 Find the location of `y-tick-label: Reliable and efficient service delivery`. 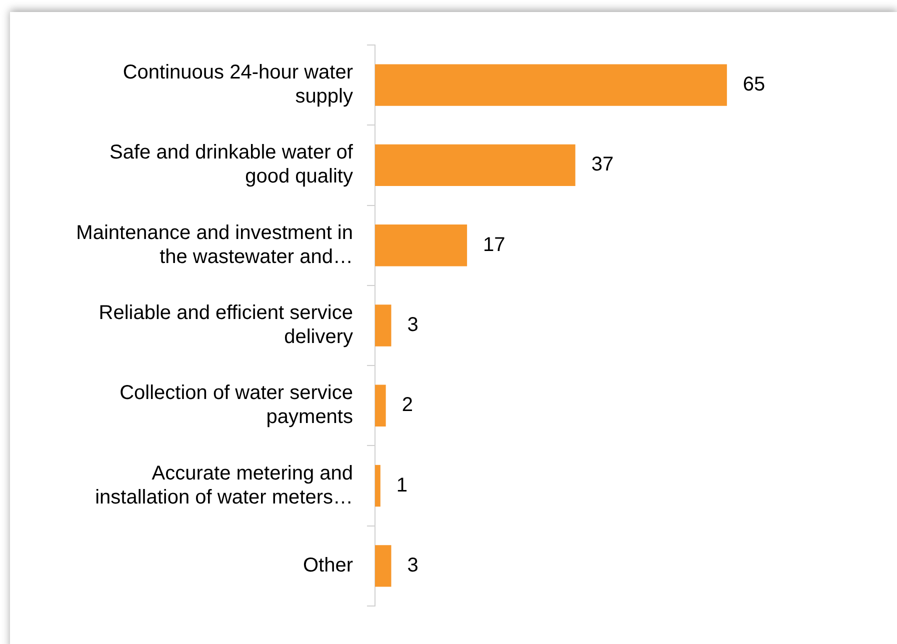

y-tick-label: Reliable and efficient service delivery is located at coordinates (225, 325).